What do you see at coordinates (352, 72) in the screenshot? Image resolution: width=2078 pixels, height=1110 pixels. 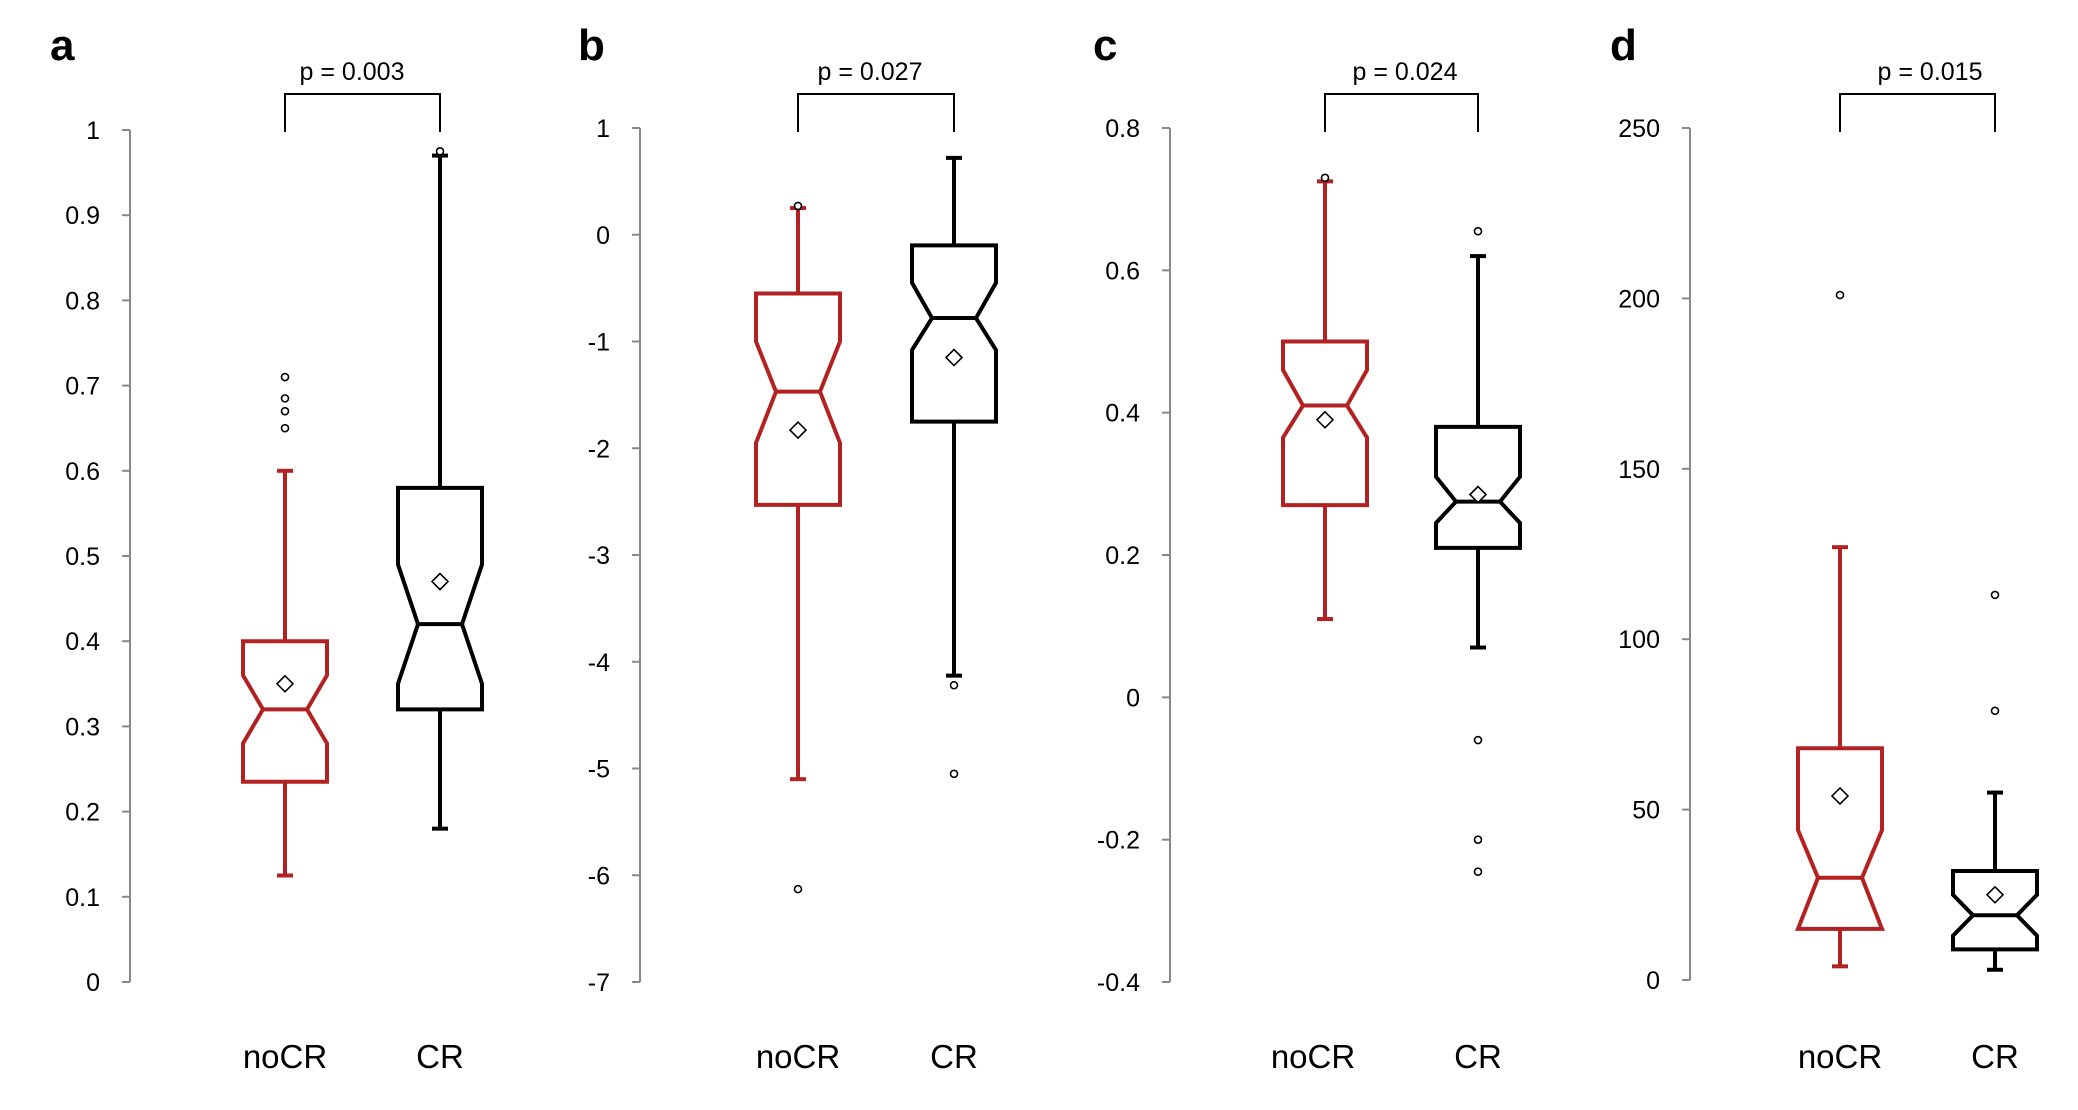 I see `p-value-label: p = 0.003` at bounding box center [352, 72].